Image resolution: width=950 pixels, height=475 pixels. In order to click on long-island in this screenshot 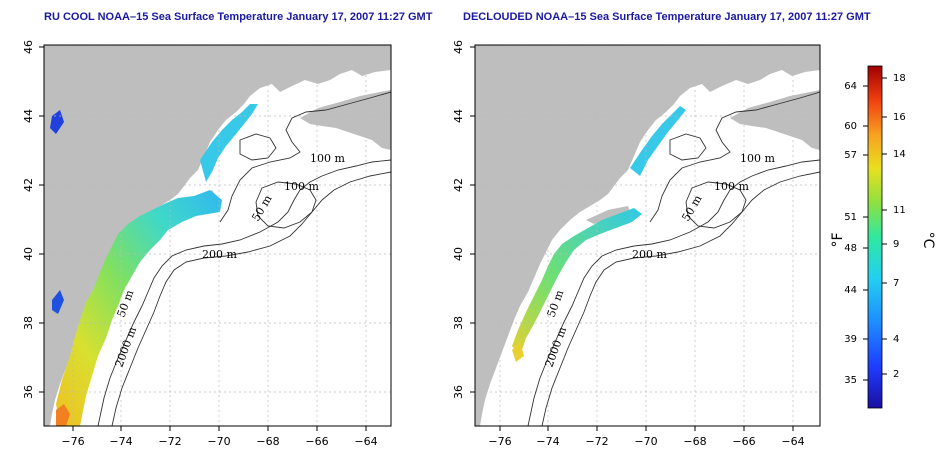, I will do `click(608, 215)`.